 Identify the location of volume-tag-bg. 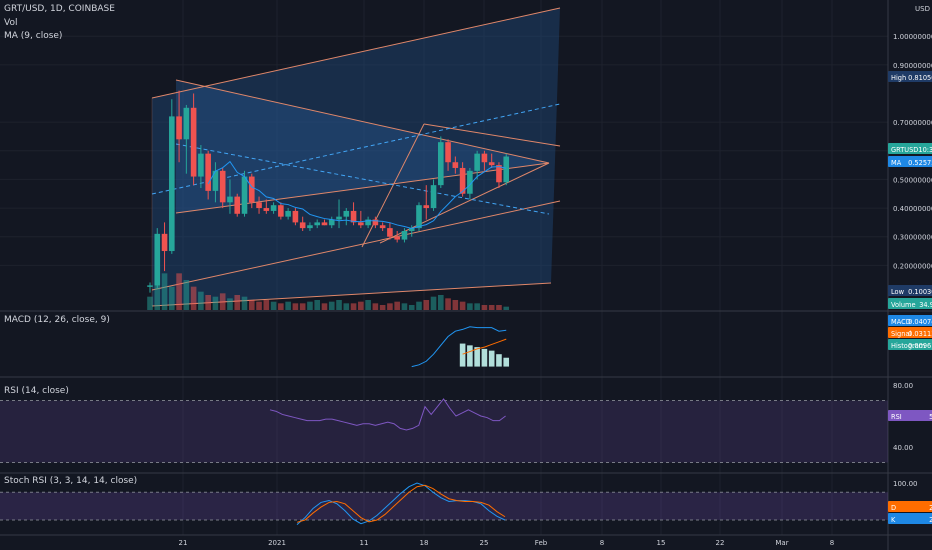
(910, 303).